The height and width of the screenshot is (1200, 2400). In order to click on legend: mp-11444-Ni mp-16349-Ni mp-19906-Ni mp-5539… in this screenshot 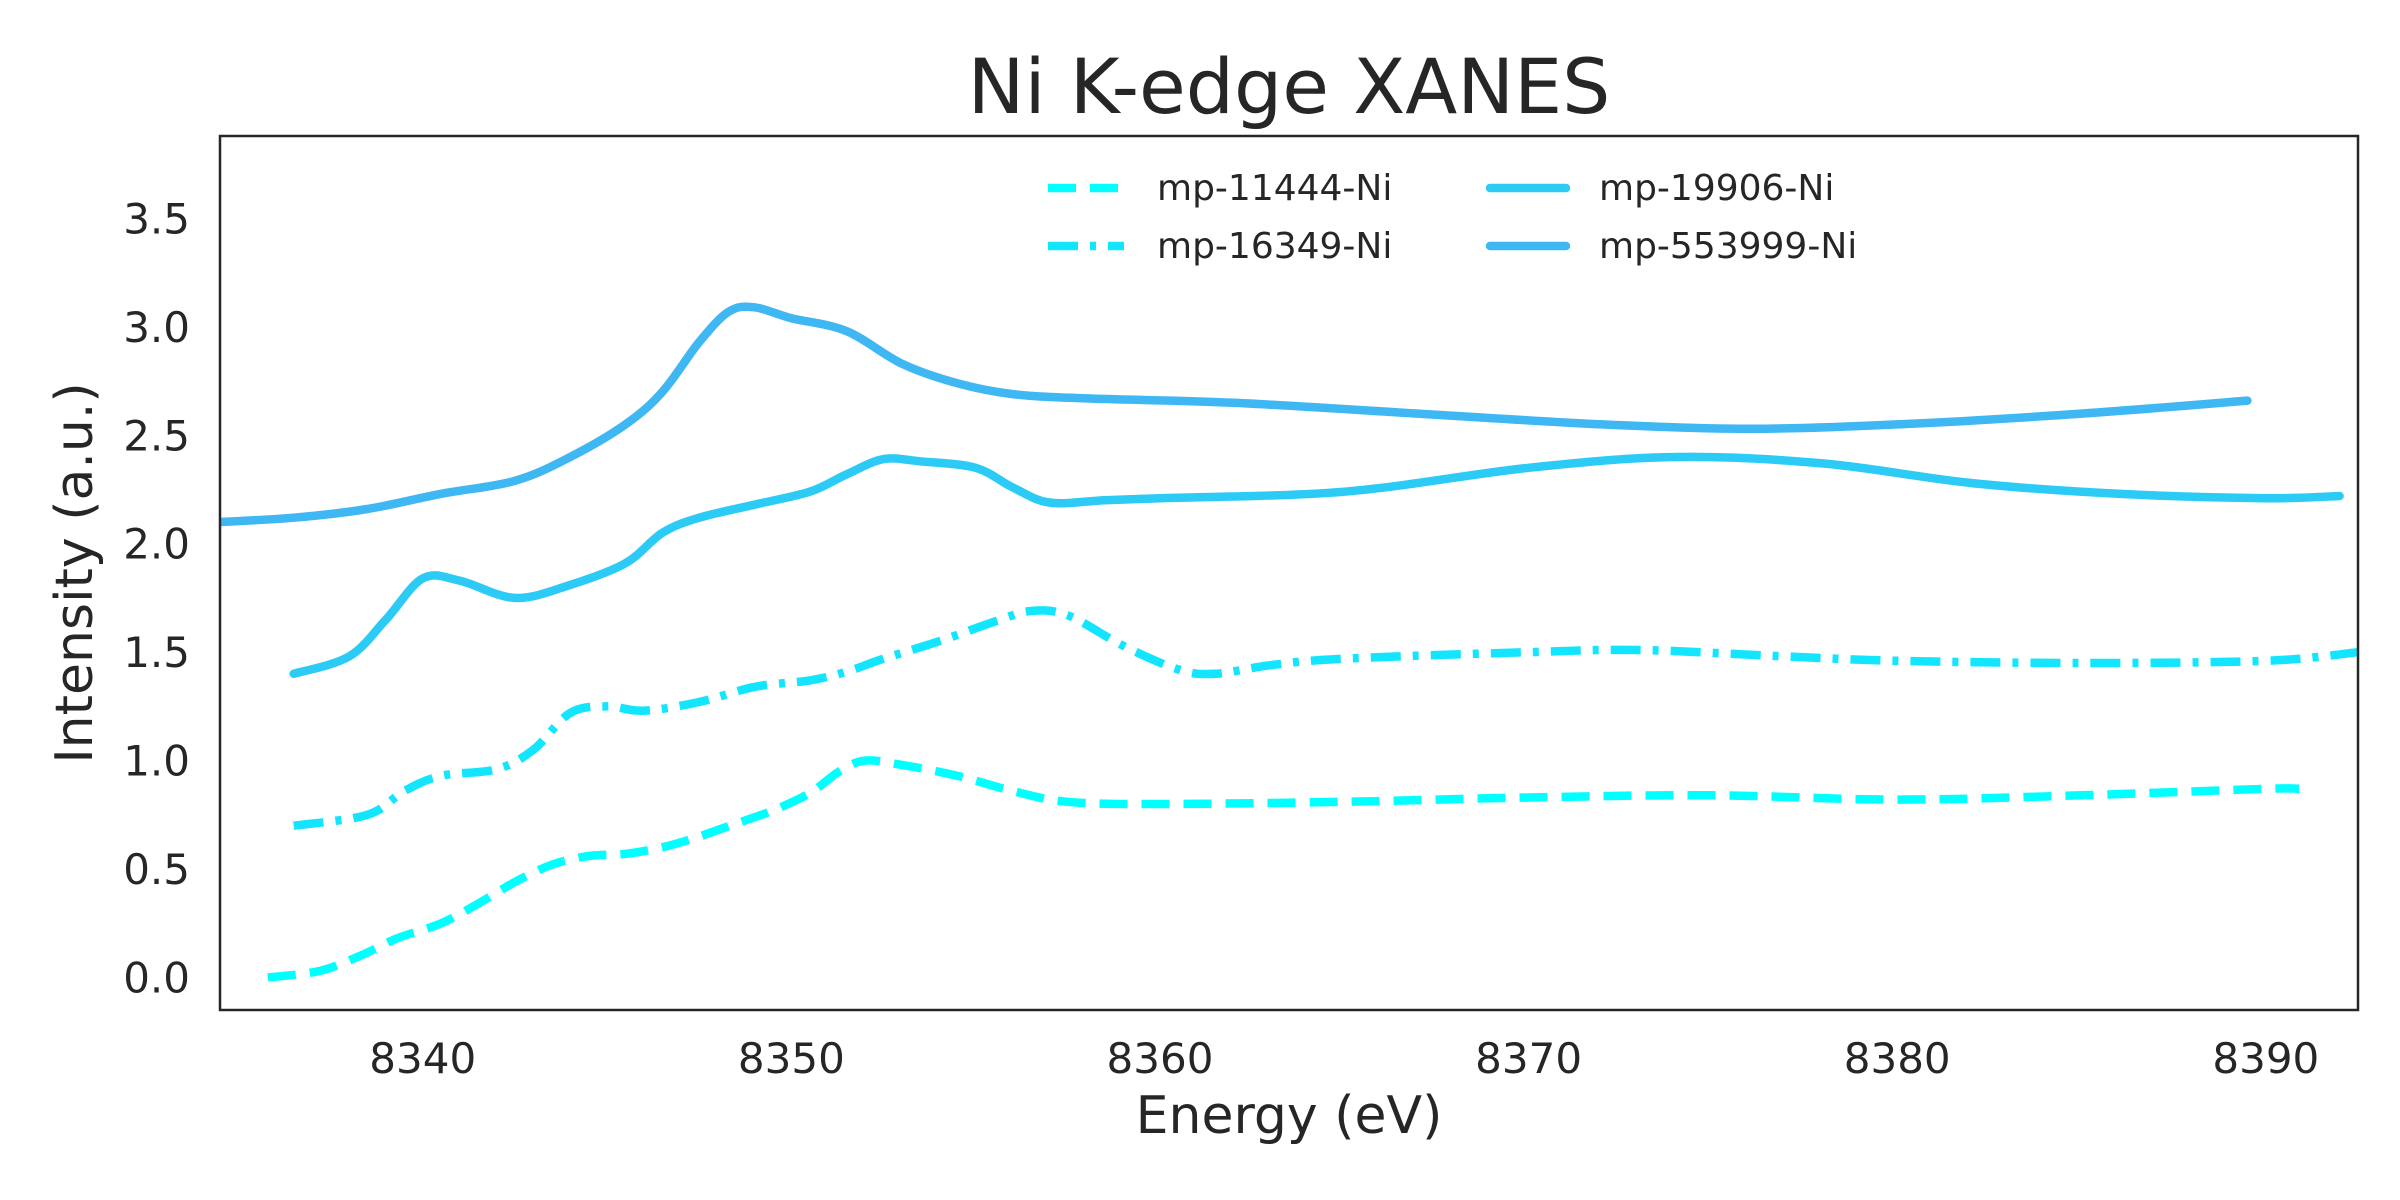, I will do `click(1452, 217)`.